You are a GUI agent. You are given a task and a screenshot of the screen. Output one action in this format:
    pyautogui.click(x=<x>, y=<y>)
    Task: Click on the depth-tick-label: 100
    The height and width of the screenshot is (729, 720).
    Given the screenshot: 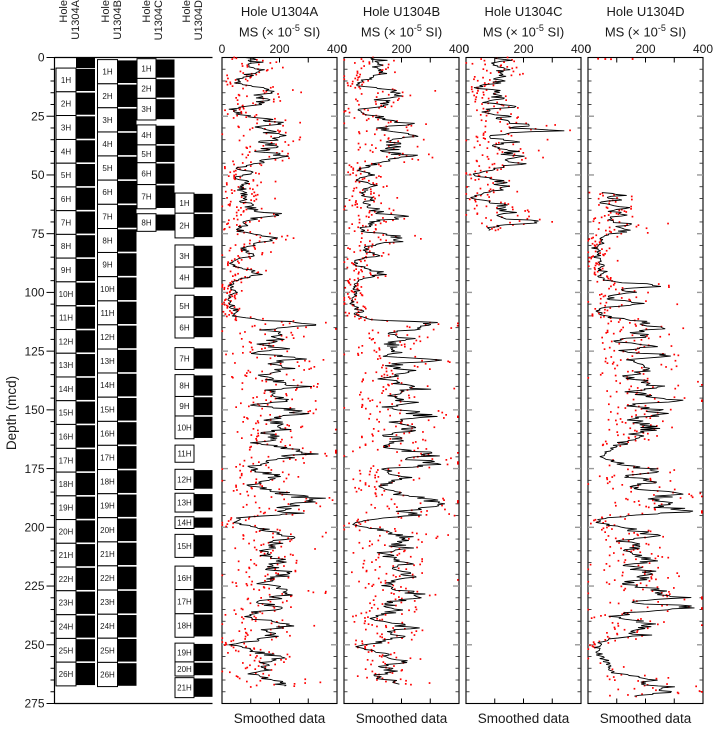 What is the action you would take?
    pyautogui.click(x=34, y=293)
    